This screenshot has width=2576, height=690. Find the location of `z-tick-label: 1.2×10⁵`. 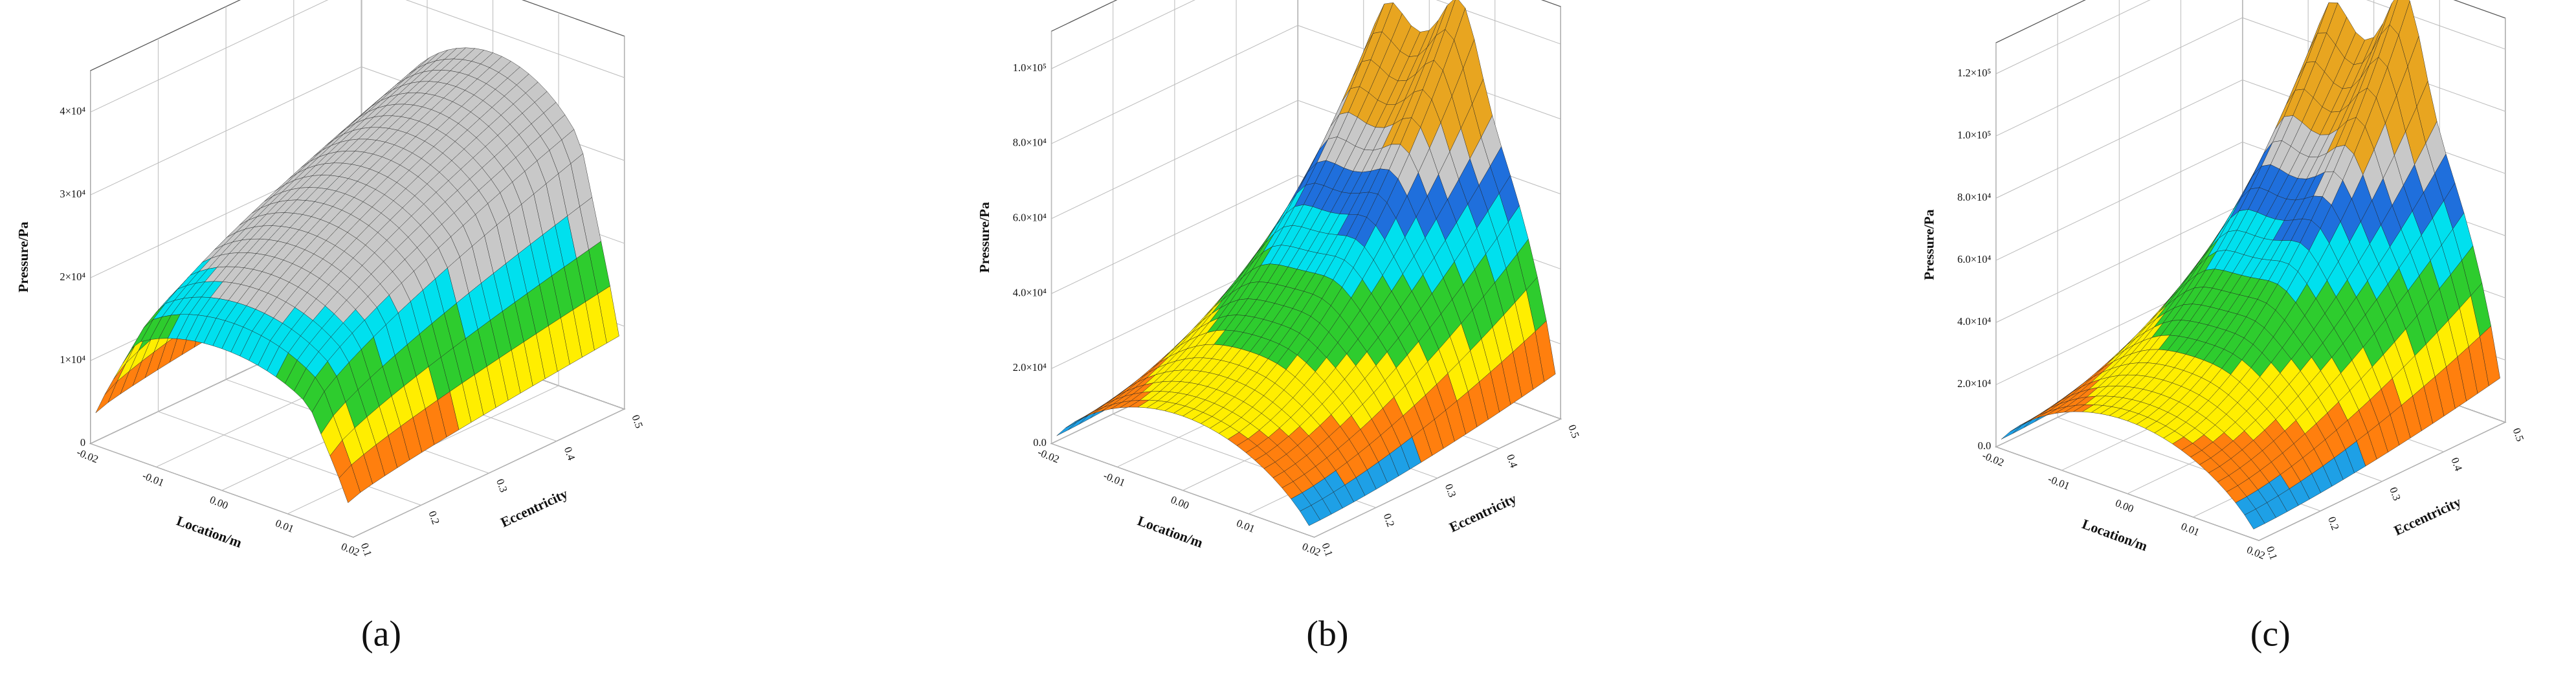

z-tick-label: 1.2×10⁵ is located at coordinates (1974, 73).